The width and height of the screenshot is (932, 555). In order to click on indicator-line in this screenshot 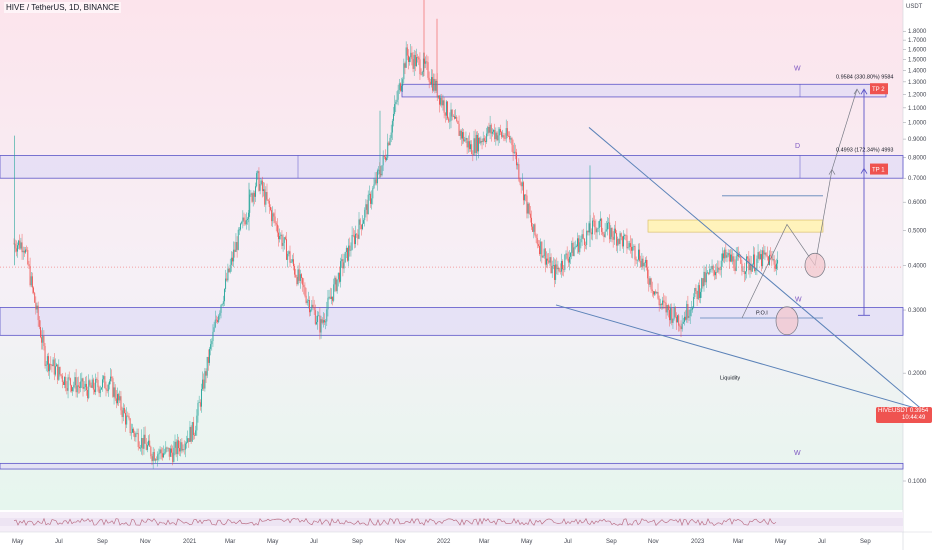, I will do `click(395, 522)`.